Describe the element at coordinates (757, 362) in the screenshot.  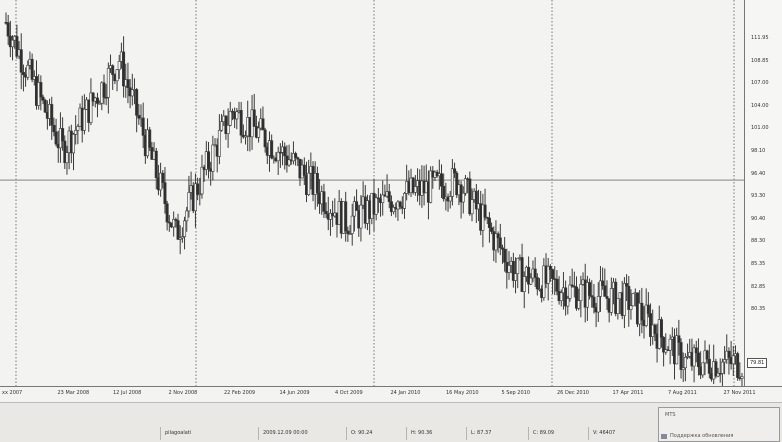
I see `current-price-label: 79.81` at that location.